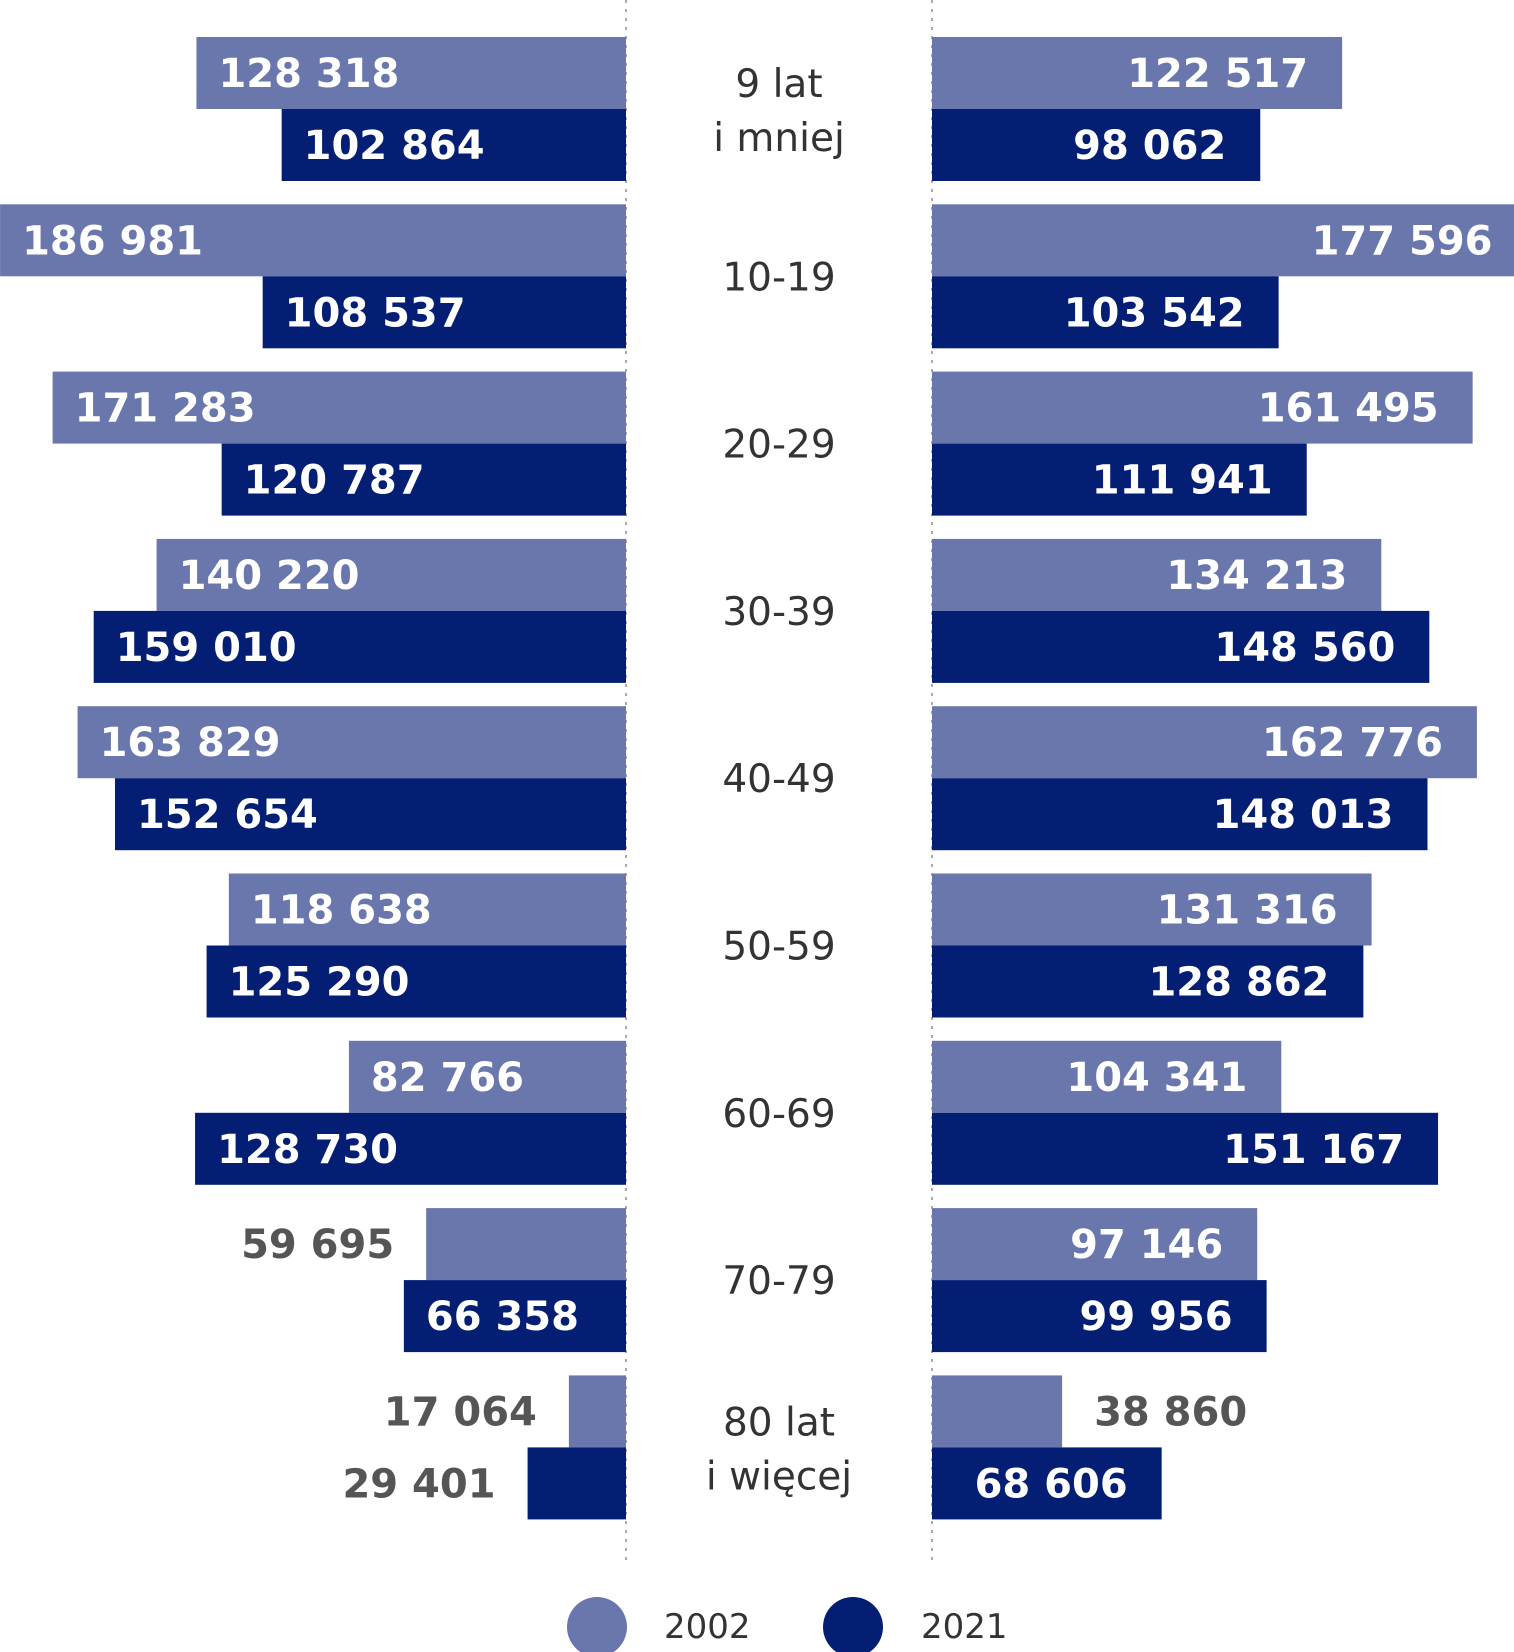 The width and height of the screenshot is (1514, 1652). What do you see at coordinates (206, 648) in the screenshot?
I see `label-left-2021-3: 159 010` at bounding box center [206, 648].